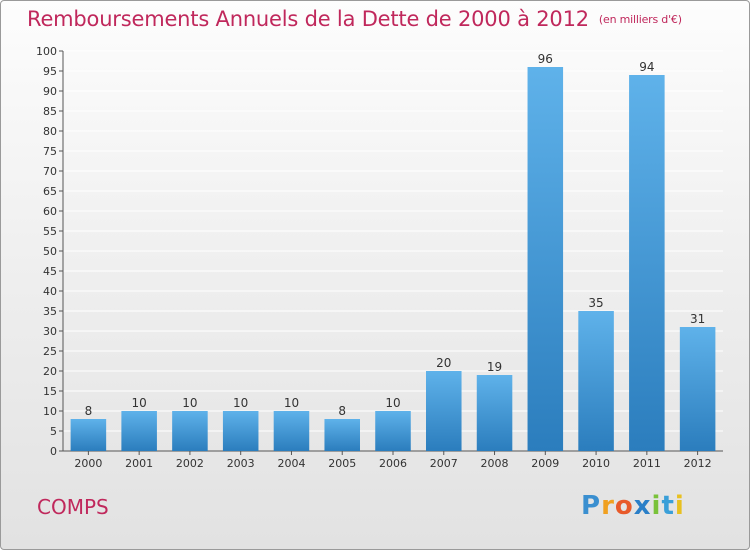 This screenshot has height=550, width=750. Describe the element at coordinates (50, 211) in the screenshot. I see `y-tick-label: 60` at that location.